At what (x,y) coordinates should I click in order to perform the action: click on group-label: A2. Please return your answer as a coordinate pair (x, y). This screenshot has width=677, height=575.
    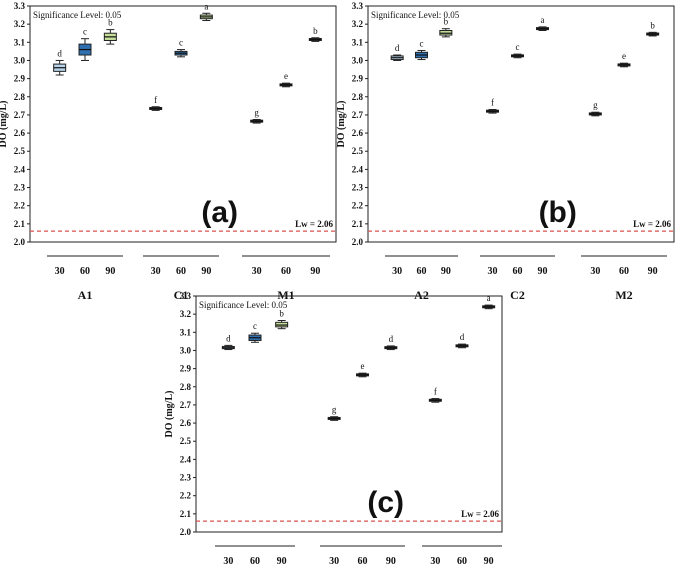
    Looking at the image, I should click on (421, 295).